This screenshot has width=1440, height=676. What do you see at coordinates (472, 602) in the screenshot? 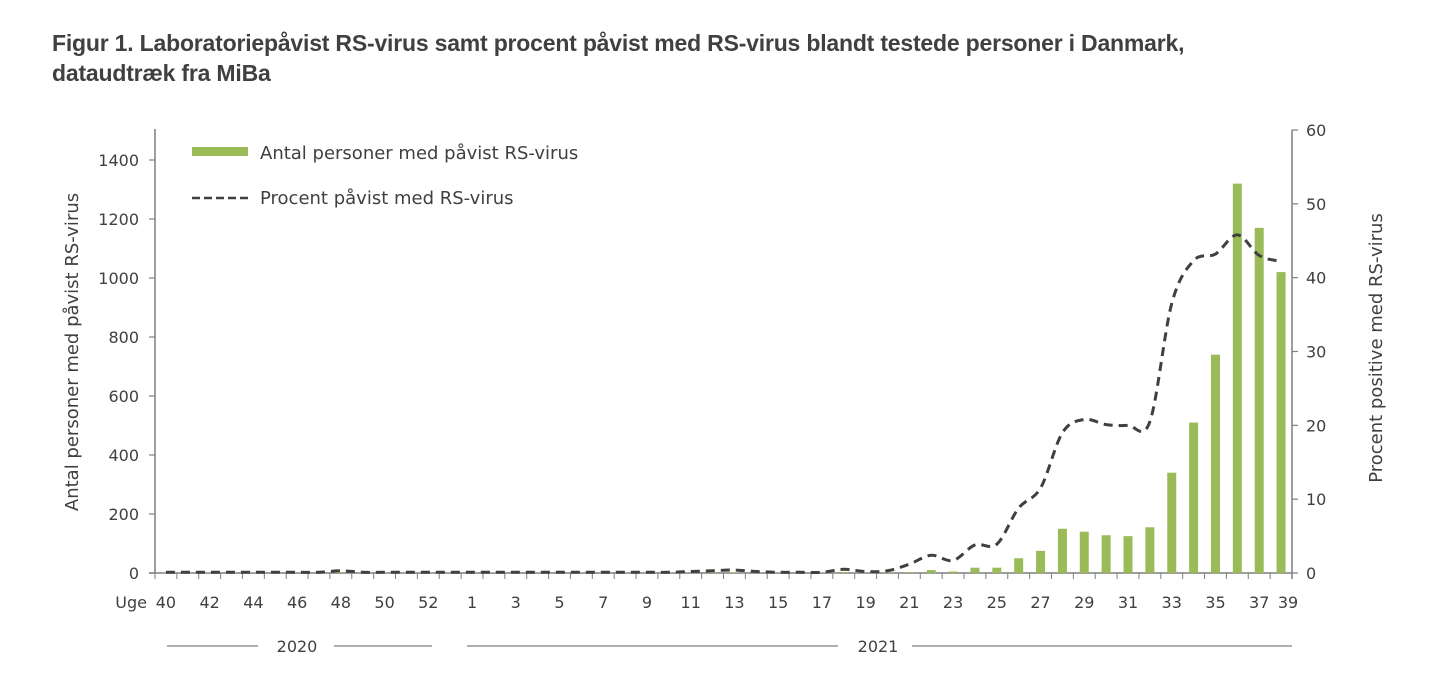
I see `x-axis-tick-label: 1` at bounding box center [472, 602].